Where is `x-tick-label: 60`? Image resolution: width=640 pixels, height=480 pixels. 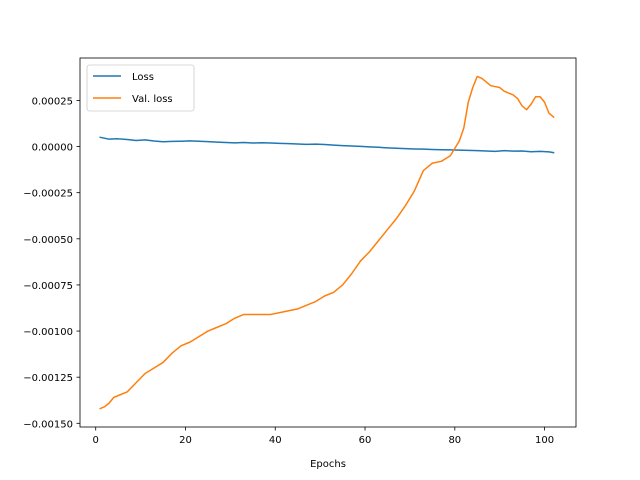
x-tick-label: 60 is located at coordinates (365, 440).